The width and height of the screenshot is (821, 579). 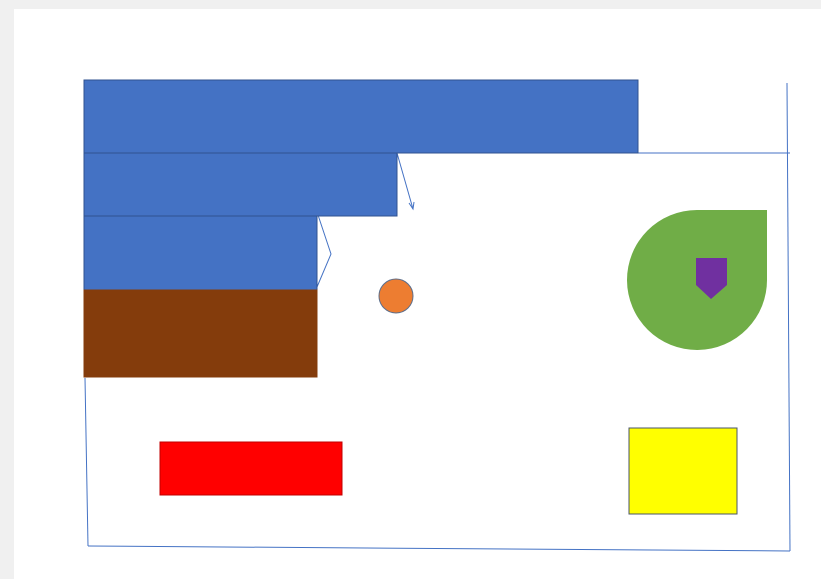 What do you see at coordinates (788, 317) in the screenshot?
I see `boundary-line-right` at bounding box center [788, 317].